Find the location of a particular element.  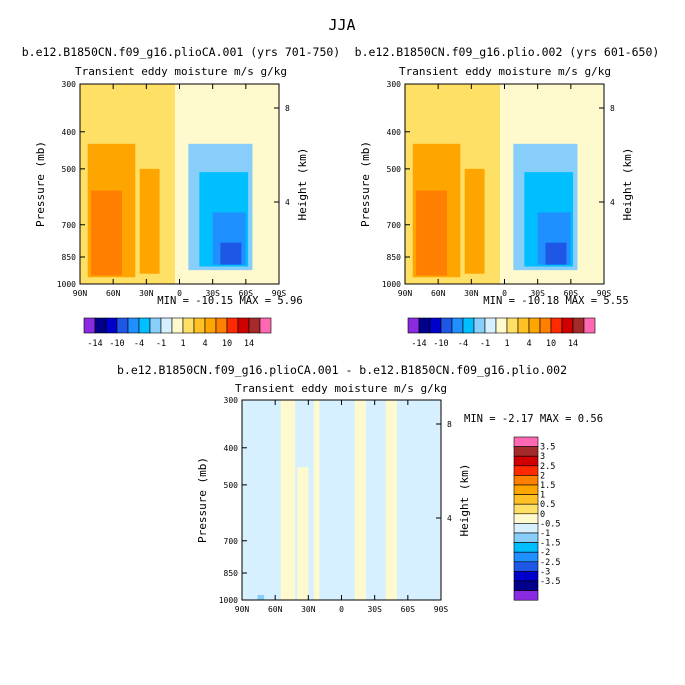

colorbar-label: 14 is located at coordinates (249, 344).